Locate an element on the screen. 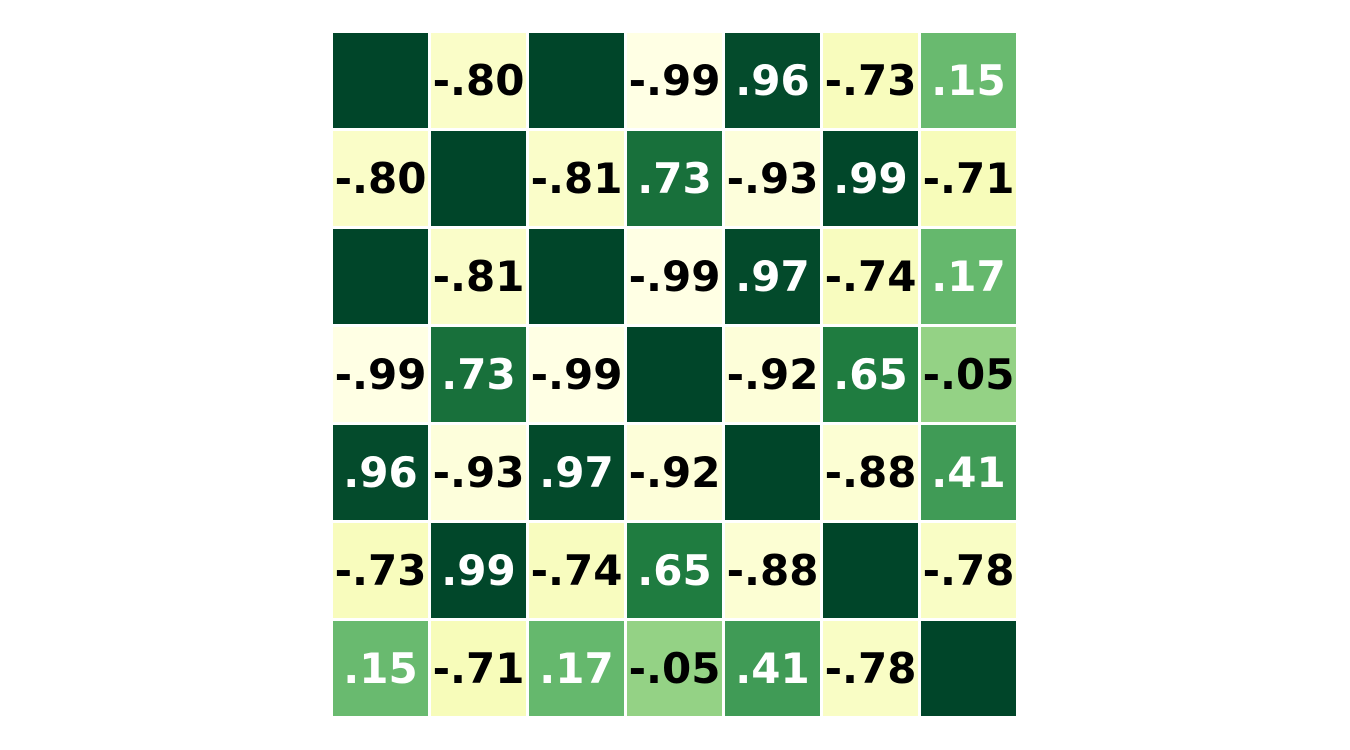  heatmap-cell-label-r6-c1: -.71 is located at coordinates (479, 668).